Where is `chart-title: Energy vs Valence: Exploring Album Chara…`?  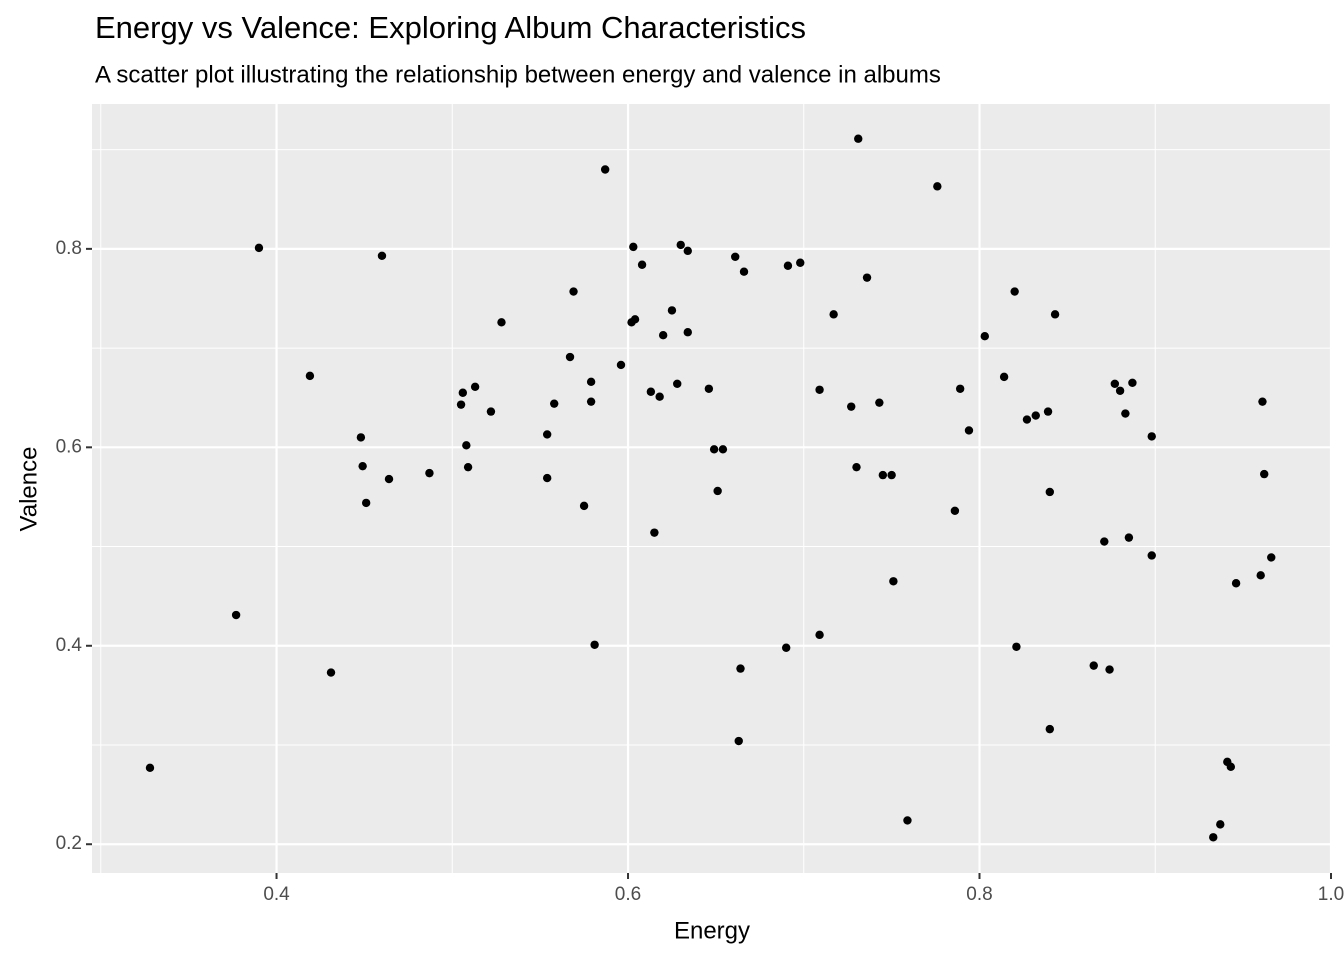
chart-title: Energy vs Valence: Exploring Album Chara… is located at coordinates (450, 27).